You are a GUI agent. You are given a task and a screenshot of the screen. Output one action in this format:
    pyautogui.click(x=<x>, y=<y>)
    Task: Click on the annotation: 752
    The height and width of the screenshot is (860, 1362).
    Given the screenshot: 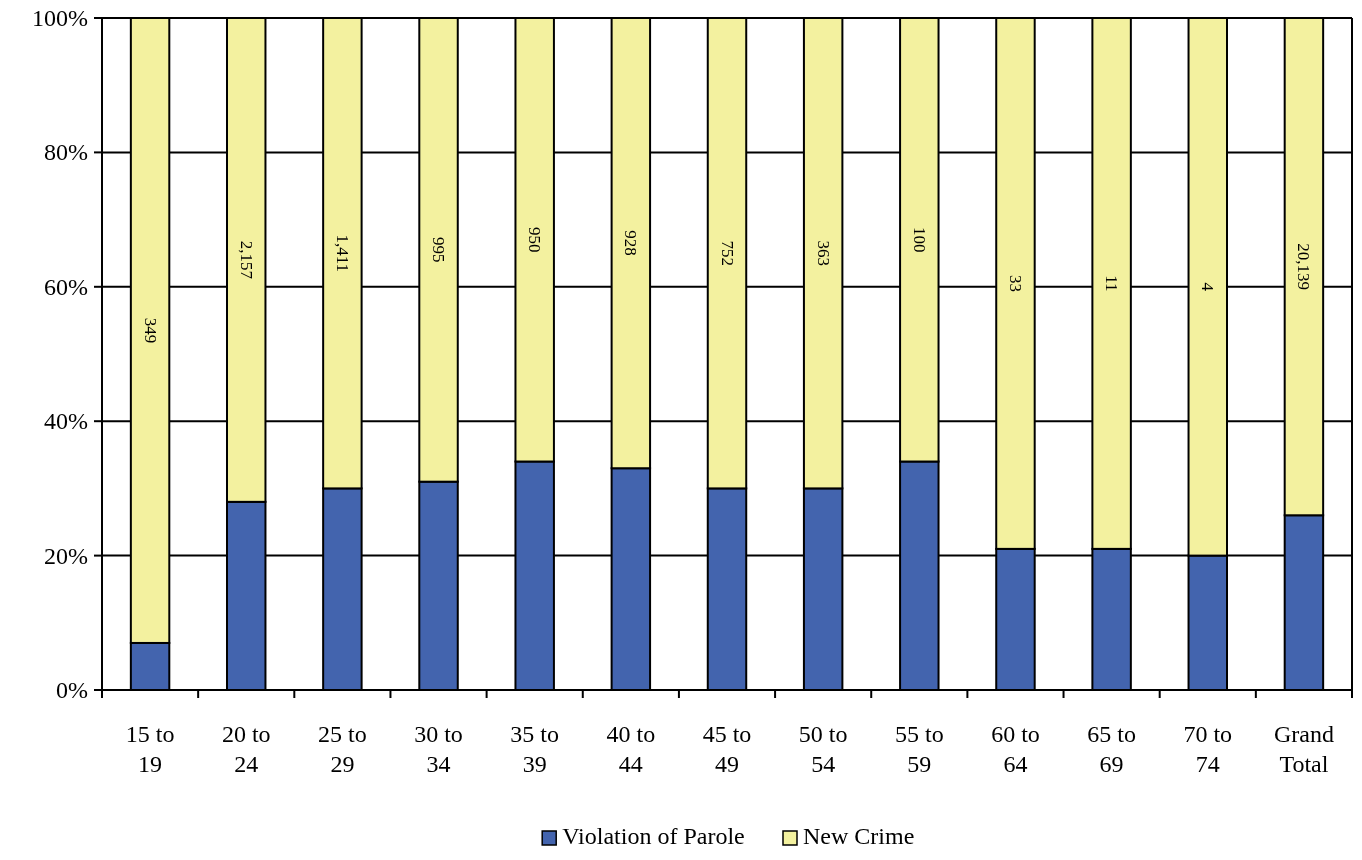 What is the action you would take?
    pyautogui.click(x=727, y=253)
    